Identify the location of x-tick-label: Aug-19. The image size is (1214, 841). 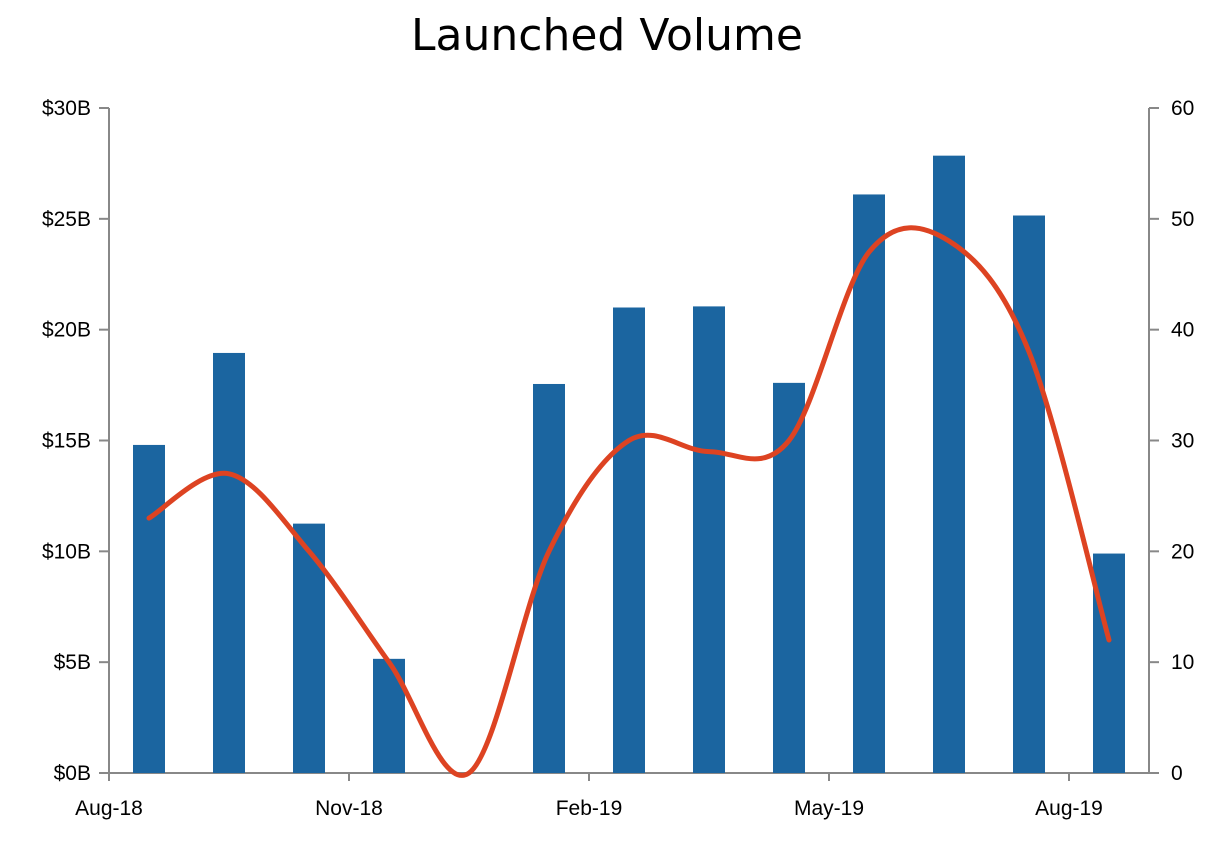
(1069, 808).